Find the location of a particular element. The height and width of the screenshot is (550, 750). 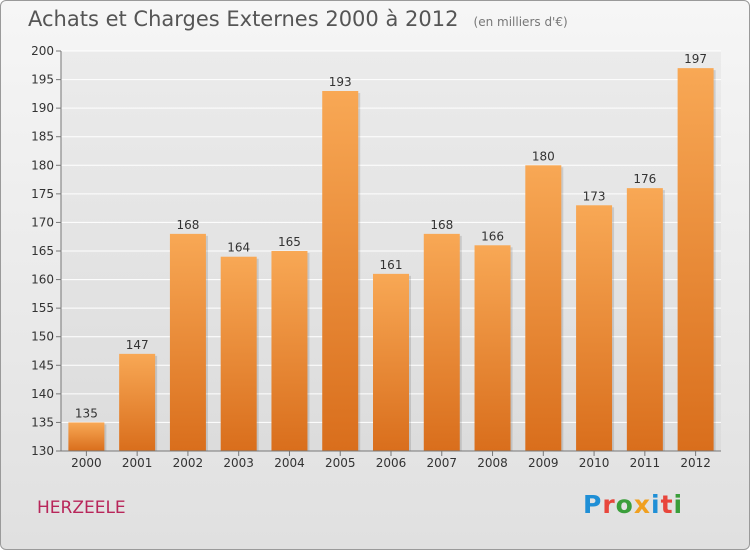

data-label-2008: 166 is located at coordinates (492, 236).